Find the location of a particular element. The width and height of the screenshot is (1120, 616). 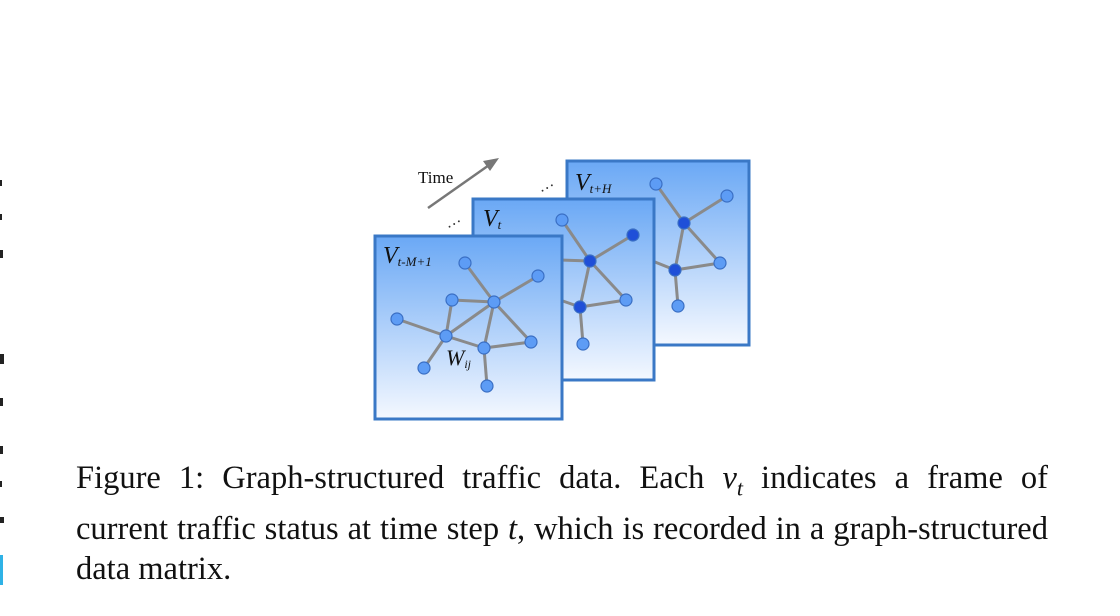

caption-var-v-sub: t is located at coordinates (739, 488).